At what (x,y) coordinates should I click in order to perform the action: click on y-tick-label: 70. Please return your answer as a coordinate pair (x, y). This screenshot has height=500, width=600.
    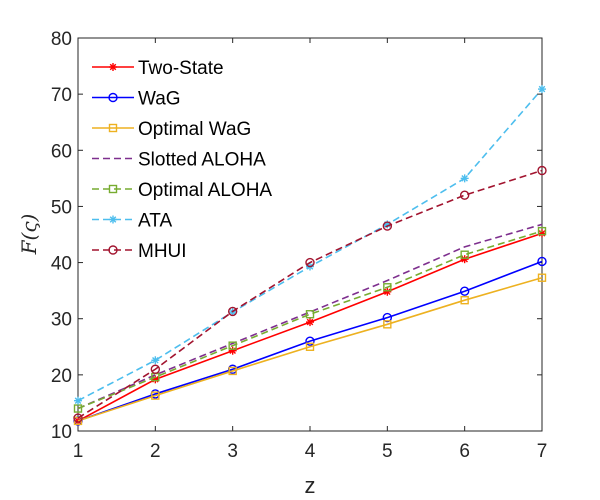
    Looking at the image, I should click on (61, 95).